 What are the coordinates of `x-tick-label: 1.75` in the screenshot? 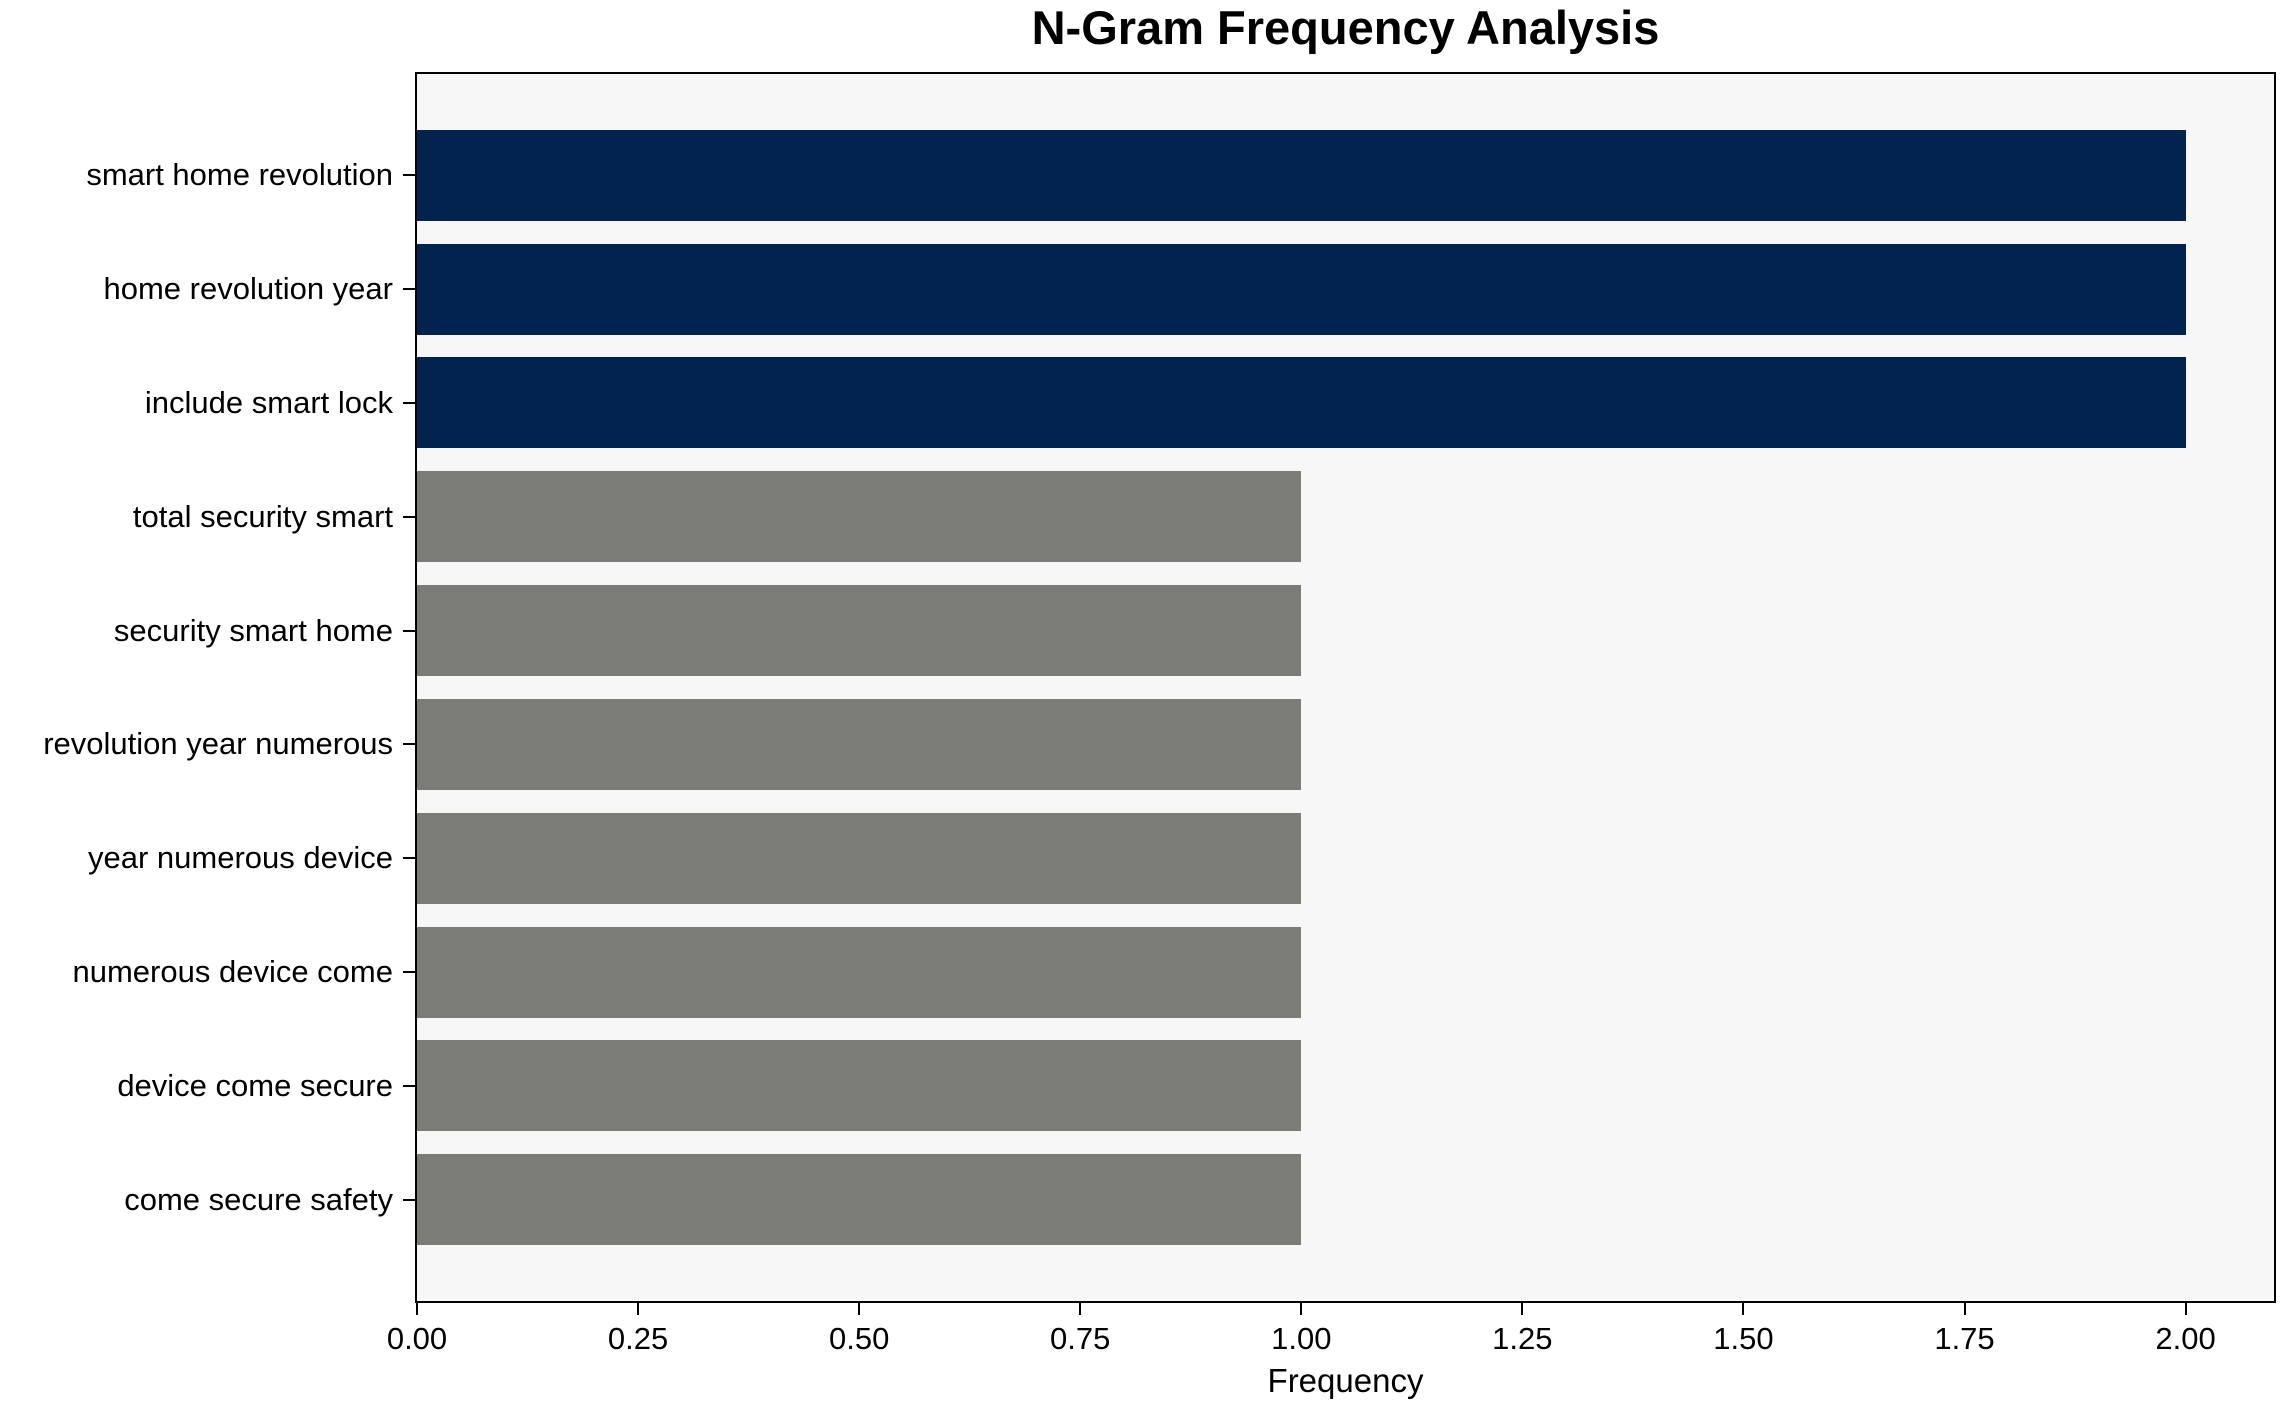 It's located at (1964, 1338).